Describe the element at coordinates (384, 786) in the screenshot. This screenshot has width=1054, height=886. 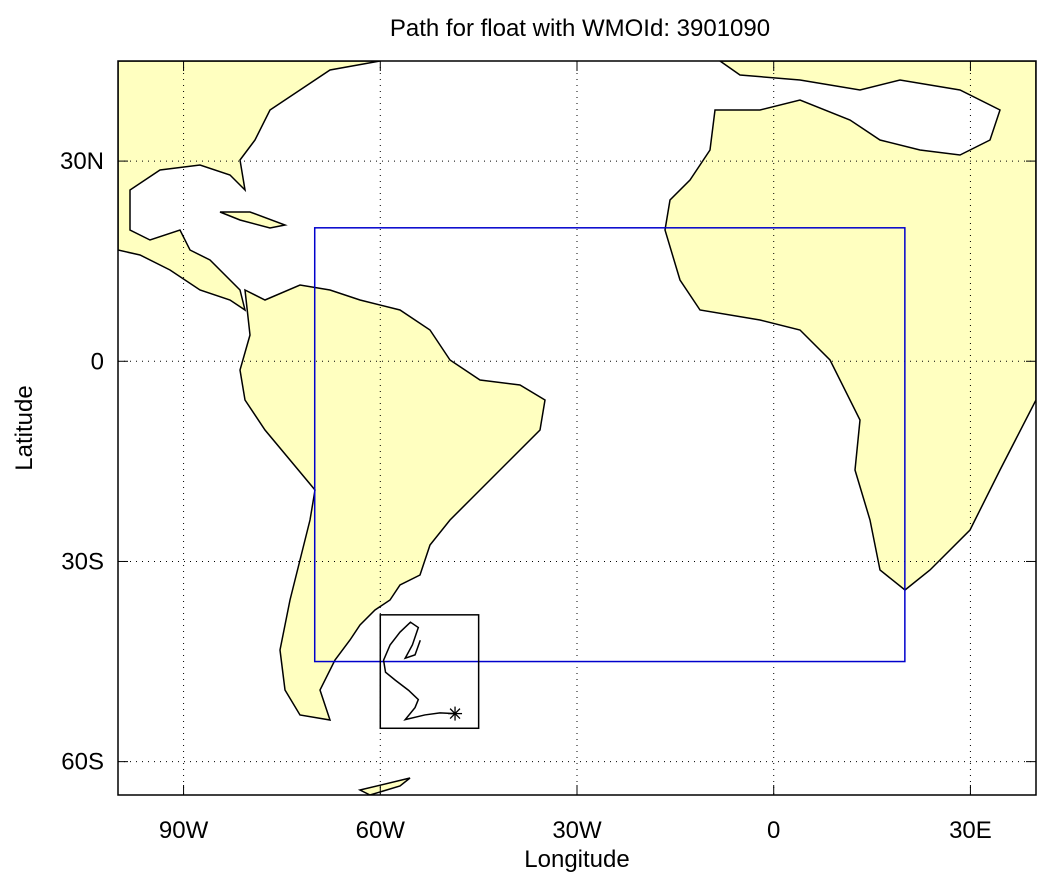
I see `antarctic-peninsula` at that location.